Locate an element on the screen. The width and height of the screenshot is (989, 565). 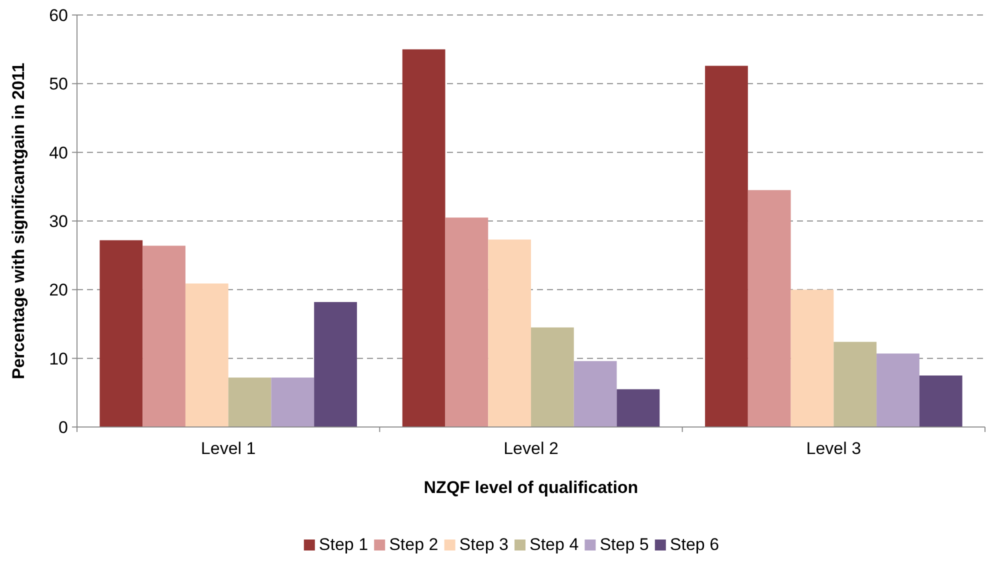
legend-label: Step 5 is located at coordinates (624, 544).